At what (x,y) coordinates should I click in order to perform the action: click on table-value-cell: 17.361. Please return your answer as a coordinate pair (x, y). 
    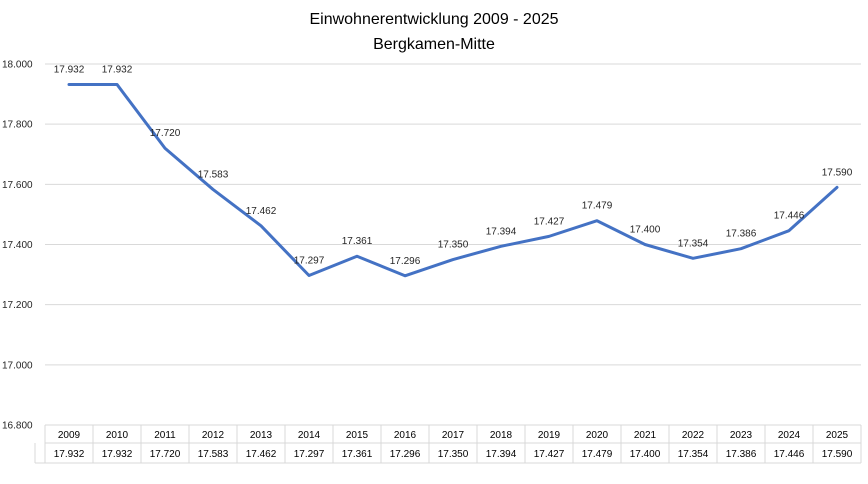
    Looking at the image, I should click on (357, 454).